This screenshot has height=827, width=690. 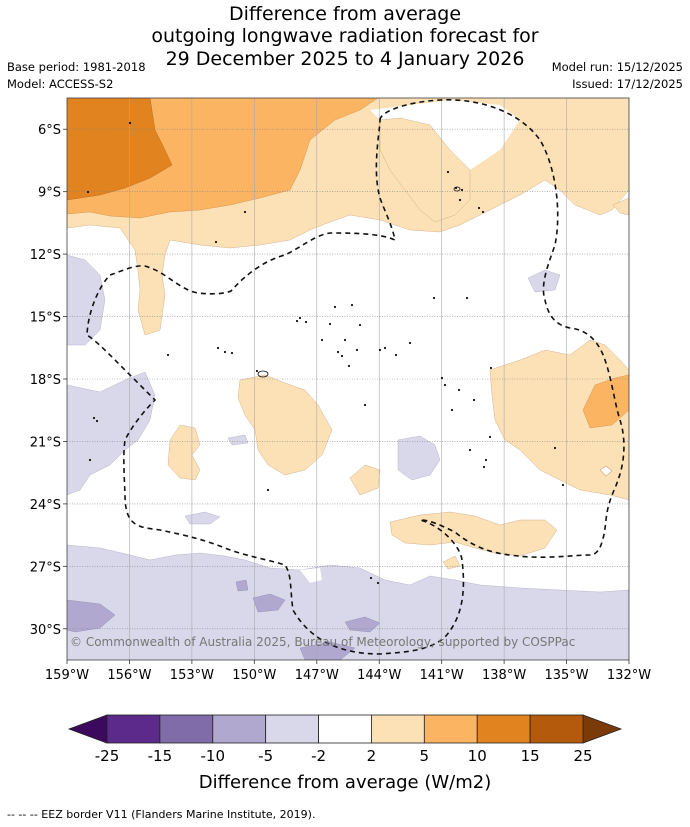 I want to click on anomaly-region-purple-c, so click(x=362, y=624).